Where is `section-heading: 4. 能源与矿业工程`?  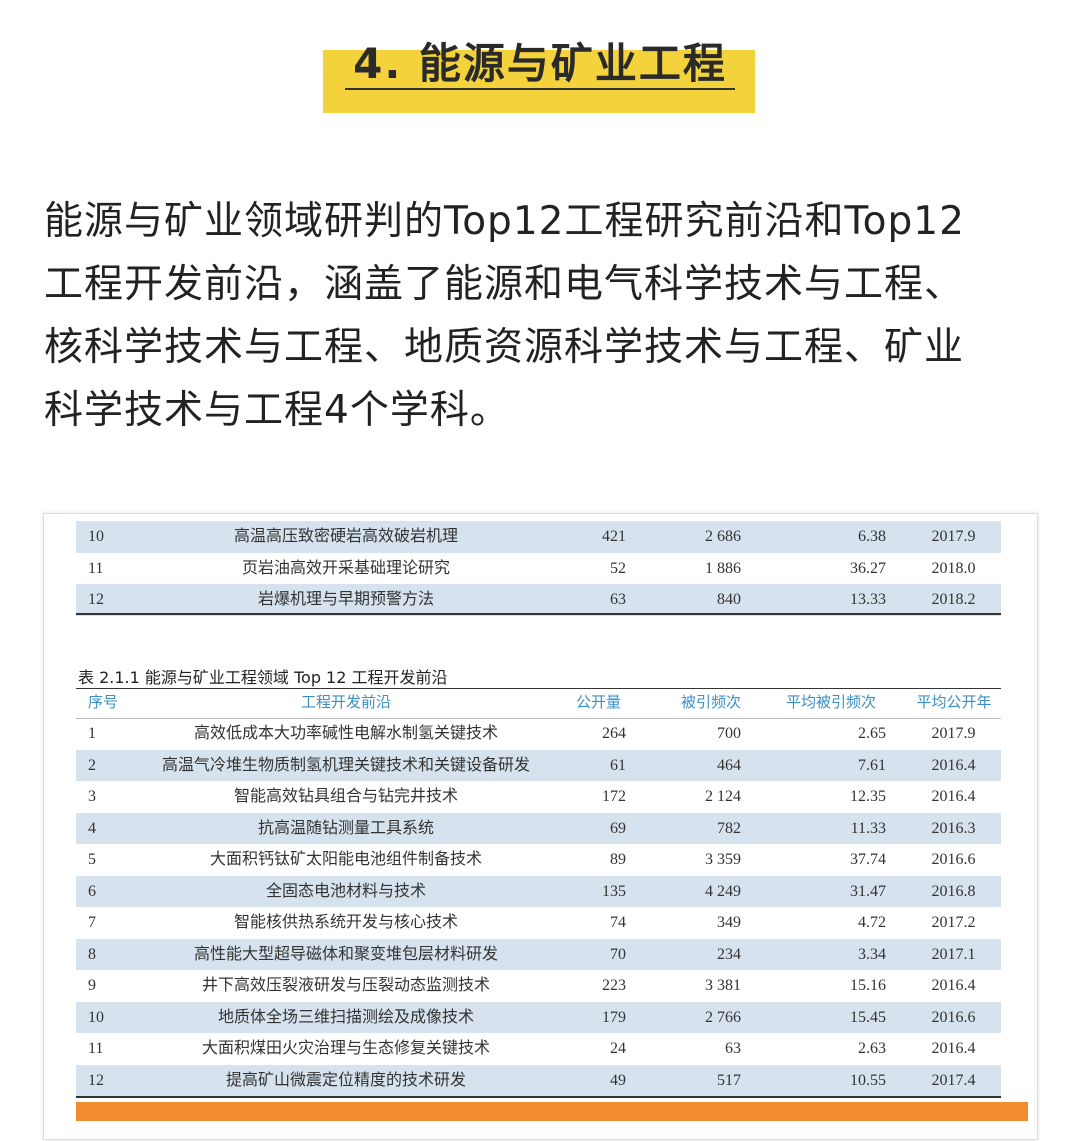
section-heading: 4. 能源与矿业工程 is located at coordinates (540, 63).